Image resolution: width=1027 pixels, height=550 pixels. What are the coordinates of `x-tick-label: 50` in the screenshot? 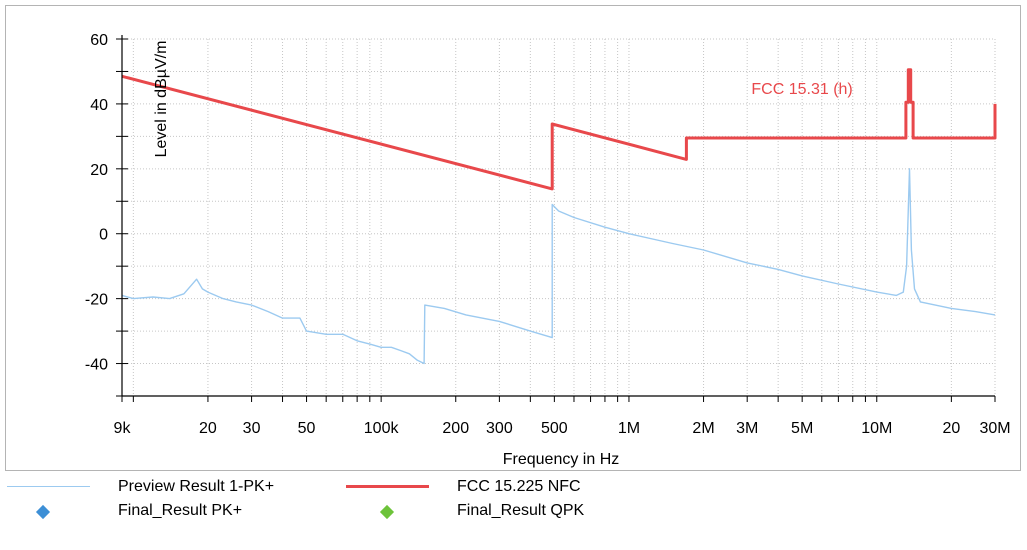 It's located at (307, 428).